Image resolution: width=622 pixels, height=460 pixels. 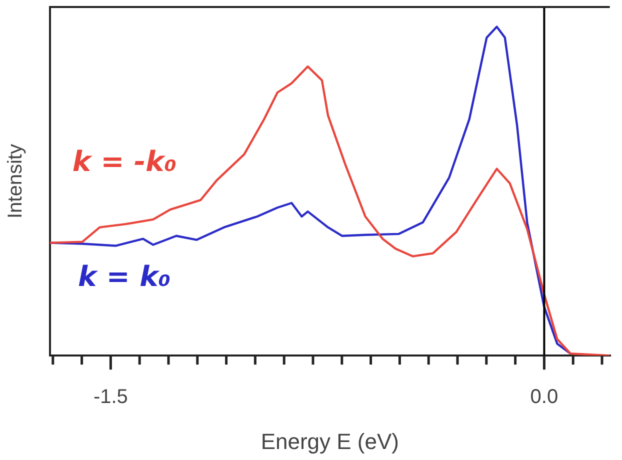 I want to click on x-tick-label: -1.5, so click(x=110, y=397).